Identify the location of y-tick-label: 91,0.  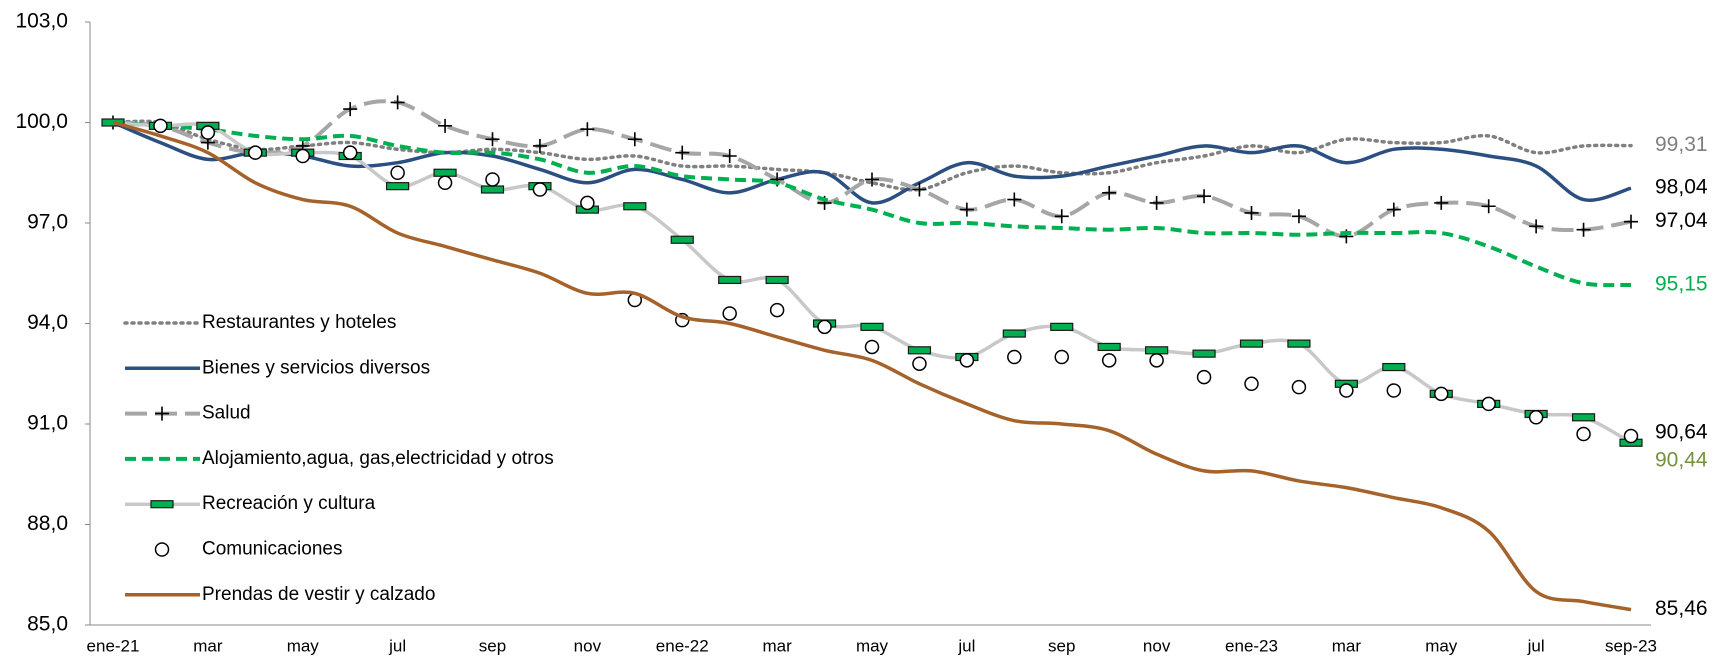
(47, 423).